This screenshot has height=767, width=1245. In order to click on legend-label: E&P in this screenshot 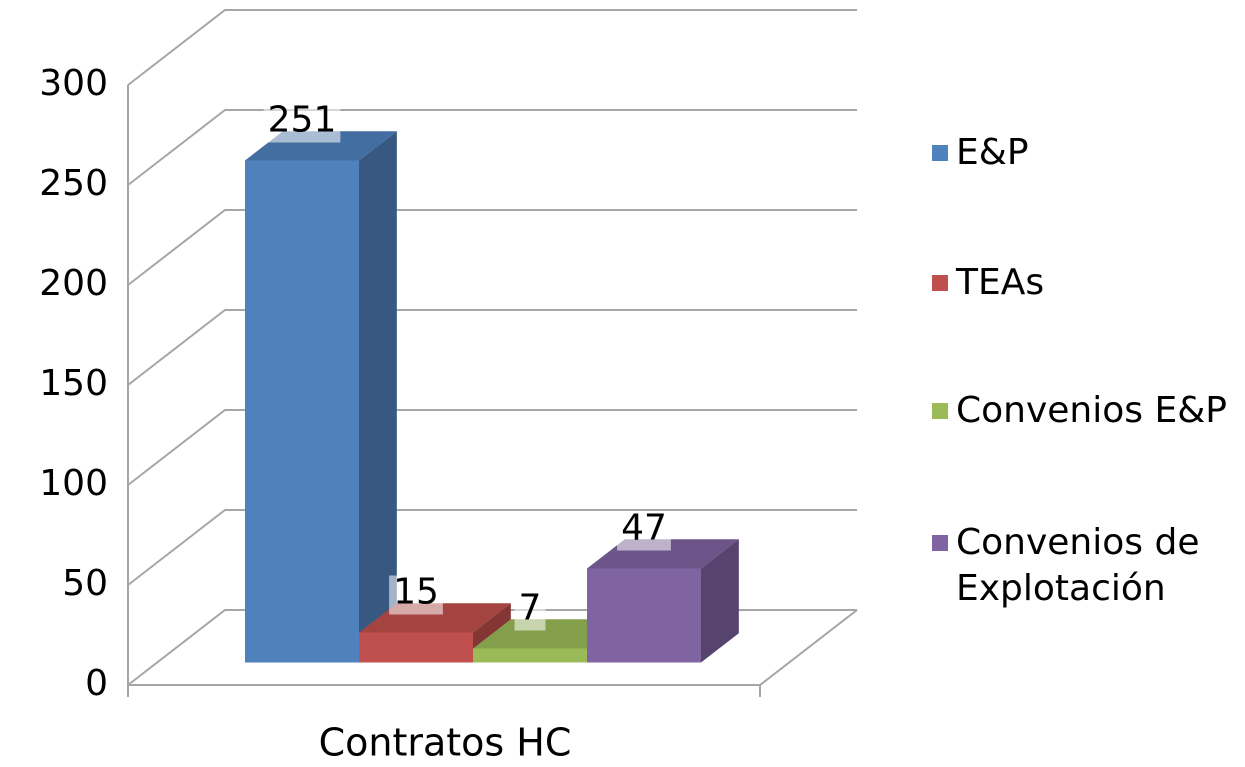, I will do `click(992, 152)`.